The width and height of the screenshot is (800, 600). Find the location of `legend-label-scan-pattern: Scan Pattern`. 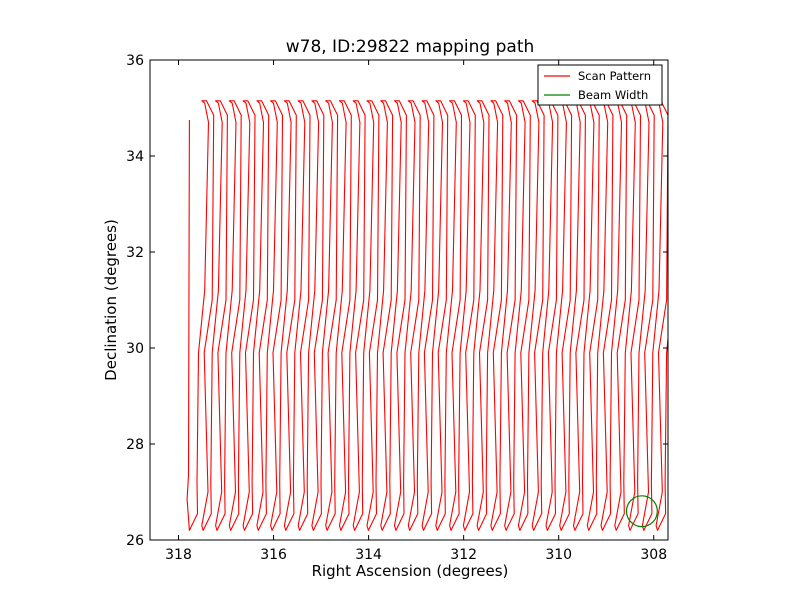

legend-label-scan-pattern: Scan Pattern is located at coordinates (614, 76).